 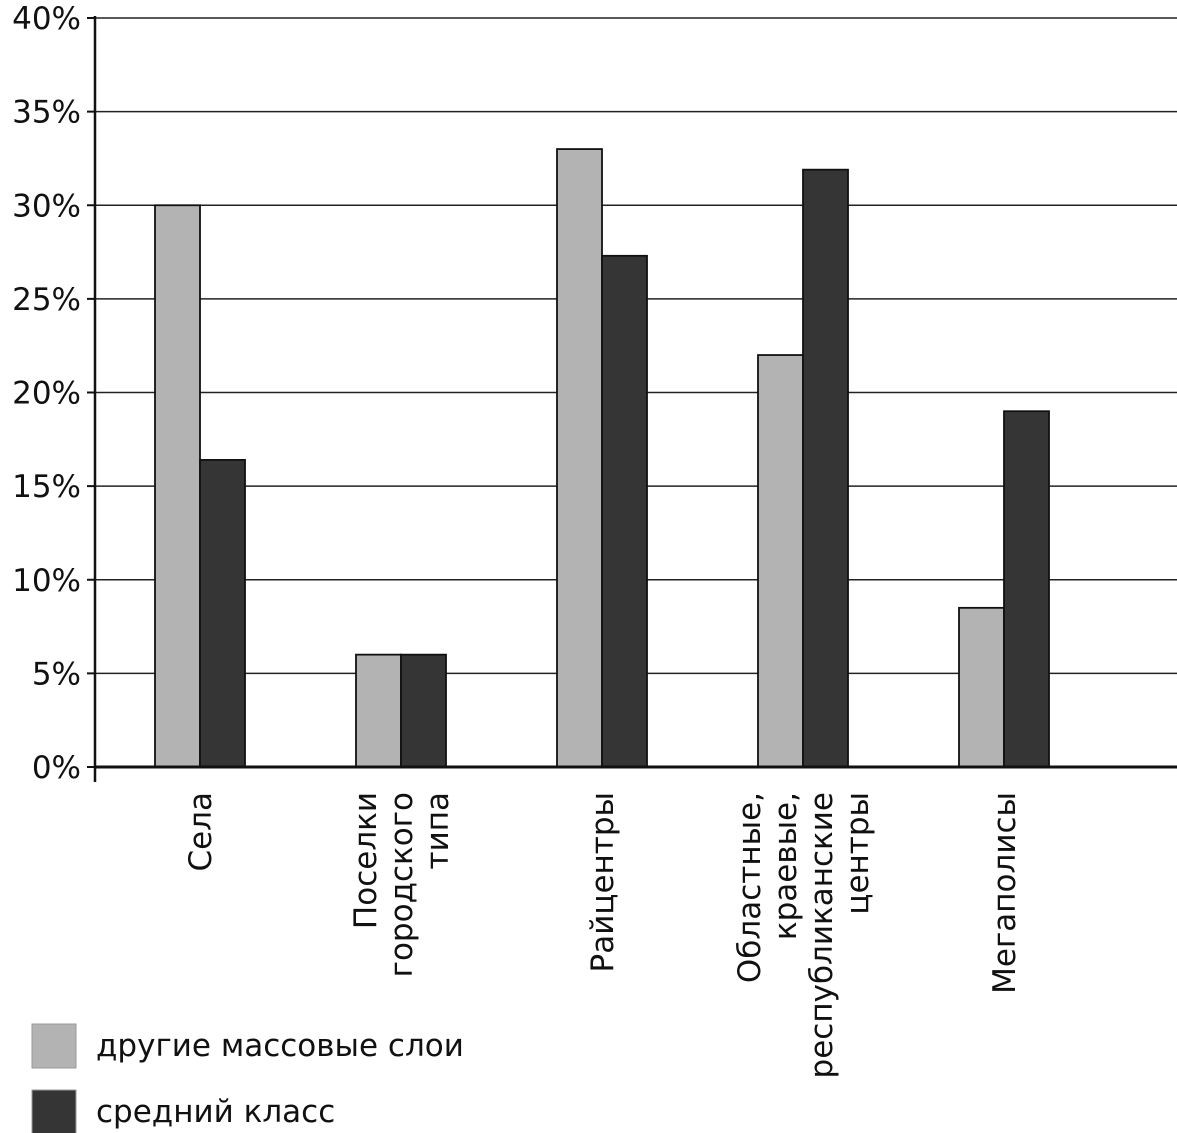 I want to click on x-category-label: Села, so click(x=201, y=832).